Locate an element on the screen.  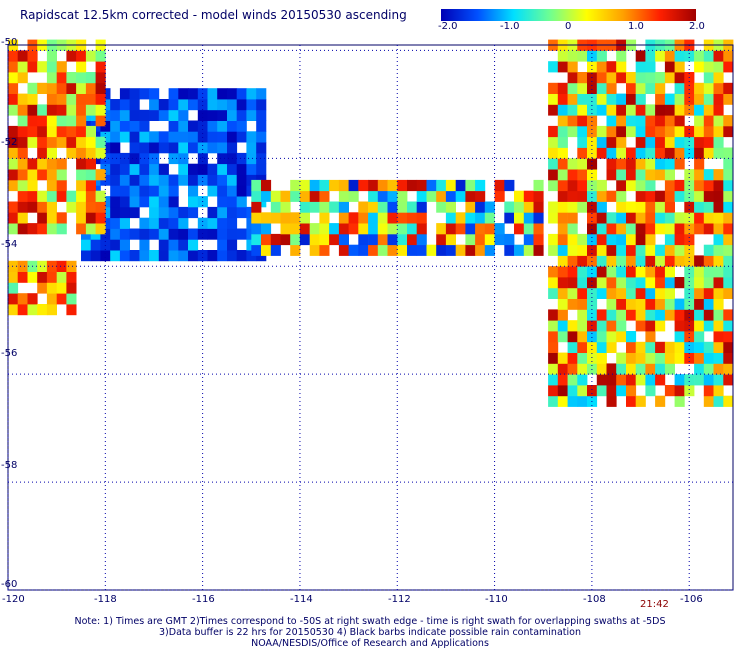
x-tick--108: -108 is located at coordinates (594, 599).